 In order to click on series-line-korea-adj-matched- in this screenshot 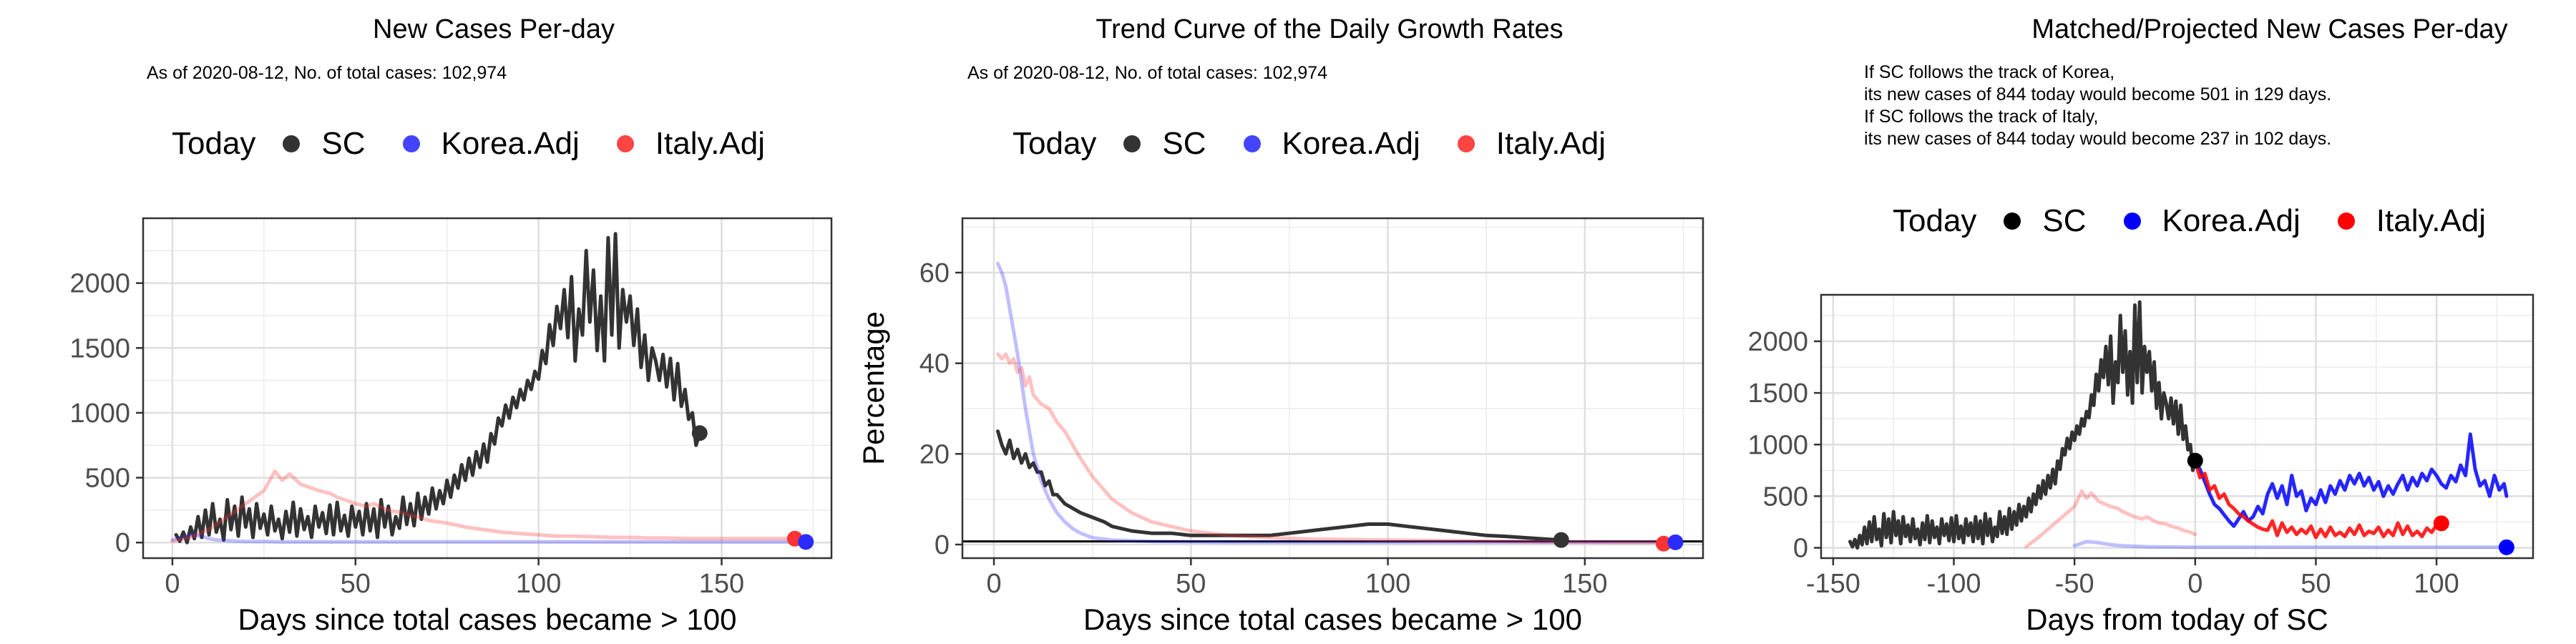, I will do `click(2290, 545)`.